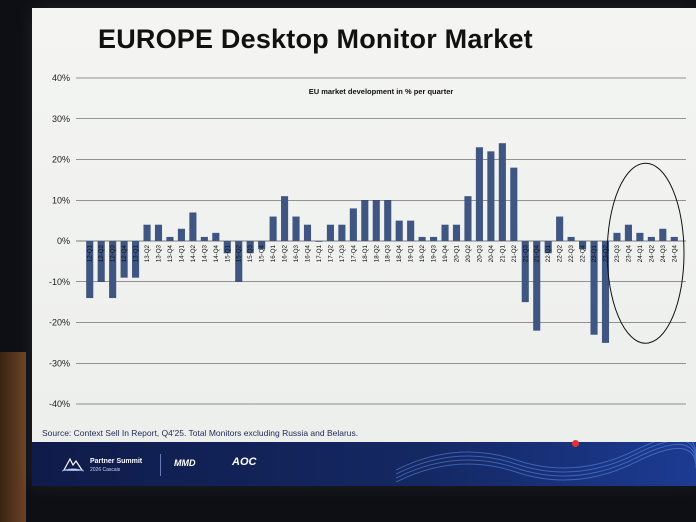 This screenshot has height=522, width=696. I want to click on bar-21-Q4, so click(537, 286).